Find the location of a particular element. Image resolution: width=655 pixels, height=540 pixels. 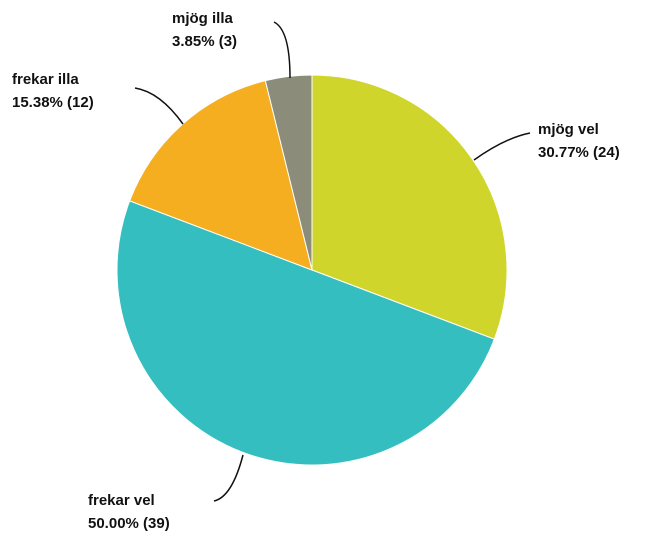

slice-value-label: 50.00% (39) is located at coordinates (129, 523).